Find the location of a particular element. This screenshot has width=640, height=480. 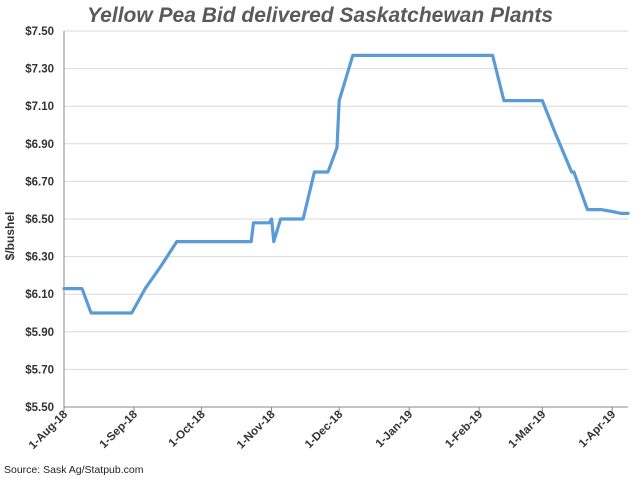

y-tick-label: $7.50 is located at coordinates (39, 32).